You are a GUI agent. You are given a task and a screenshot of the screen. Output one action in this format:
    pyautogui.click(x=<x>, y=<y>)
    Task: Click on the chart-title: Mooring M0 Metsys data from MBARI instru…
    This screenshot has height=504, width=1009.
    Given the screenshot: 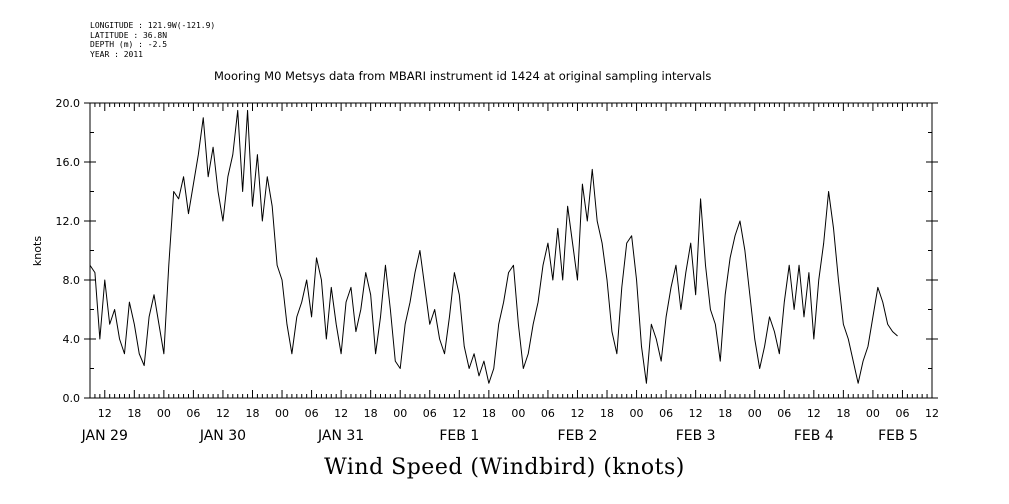 What is the action you would take?
    pyautogui.click(x=463, y=76)
    